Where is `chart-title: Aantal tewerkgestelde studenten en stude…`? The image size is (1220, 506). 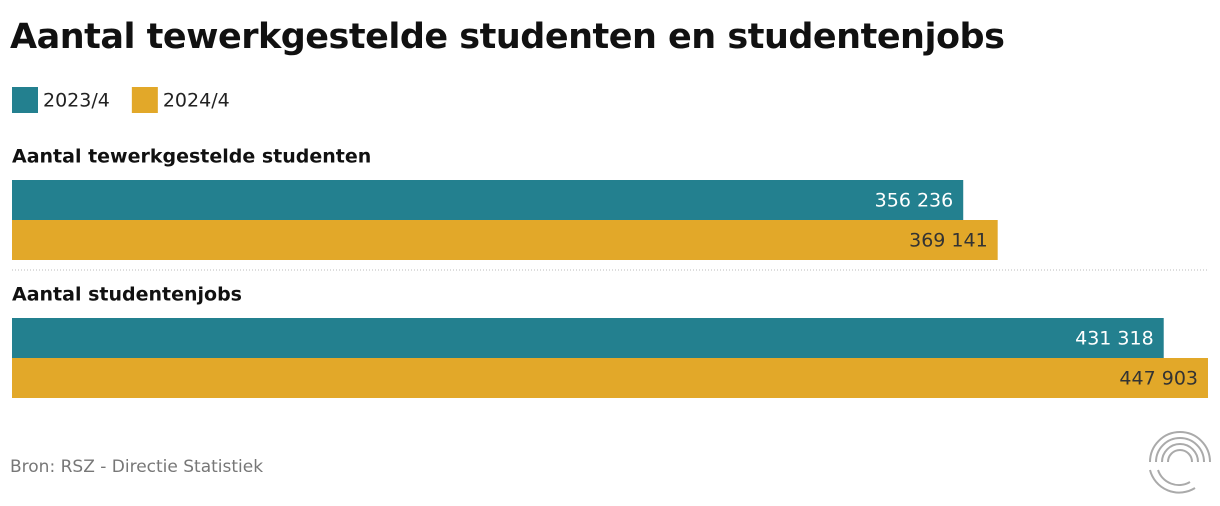
chart-title: Aantal tewerkgestelde studenten en stude… is located at coordinates (507, 37).